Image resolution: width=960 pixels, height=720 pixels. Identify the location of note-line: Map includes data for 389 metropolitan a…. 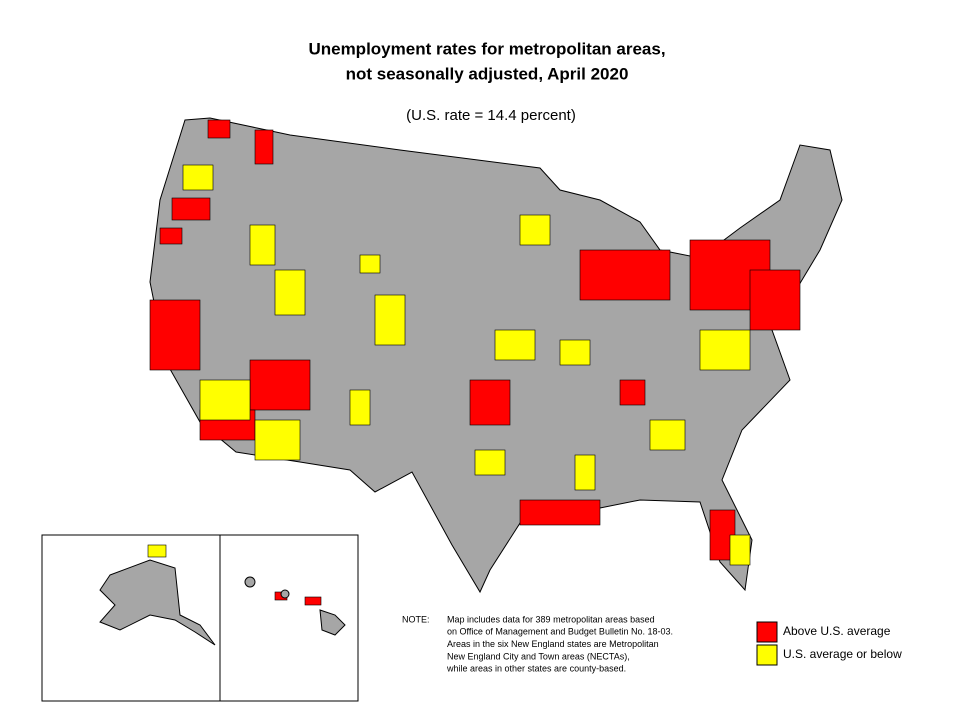
(551, 619).